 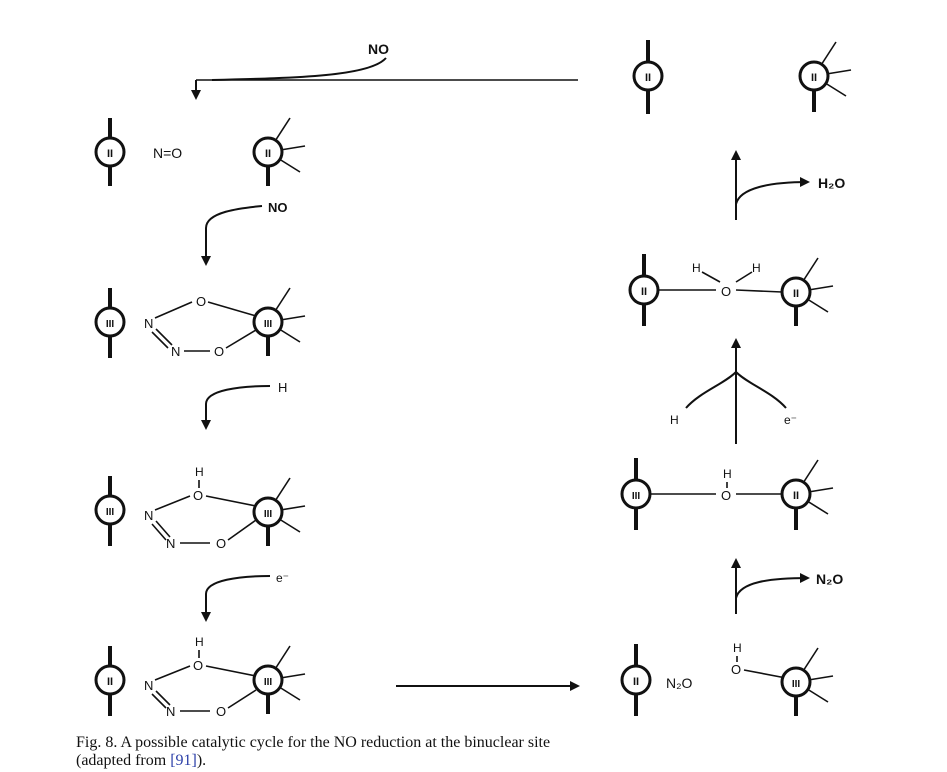 I want to click on reagent-no-step1: NO, so click(x=278, y=207).